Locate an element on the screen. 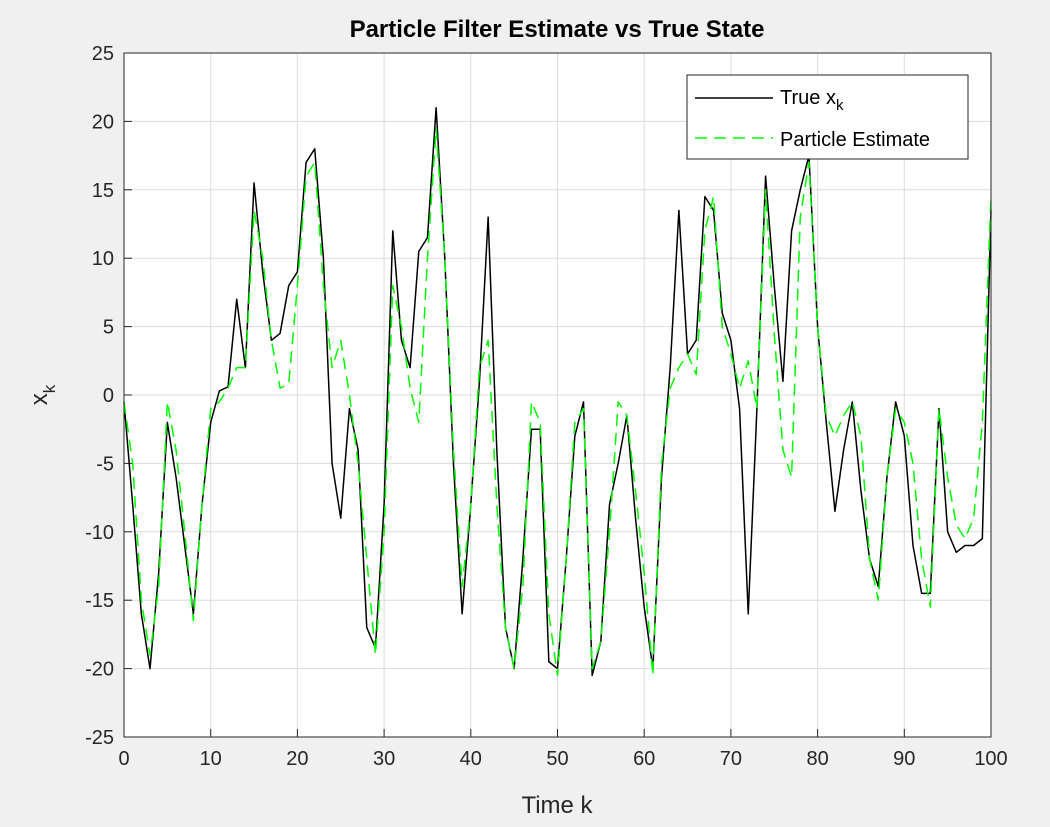 The width and height of the screenshot is (1050, 827). y-tick-label: 20 is located at coordinates (103, 122).